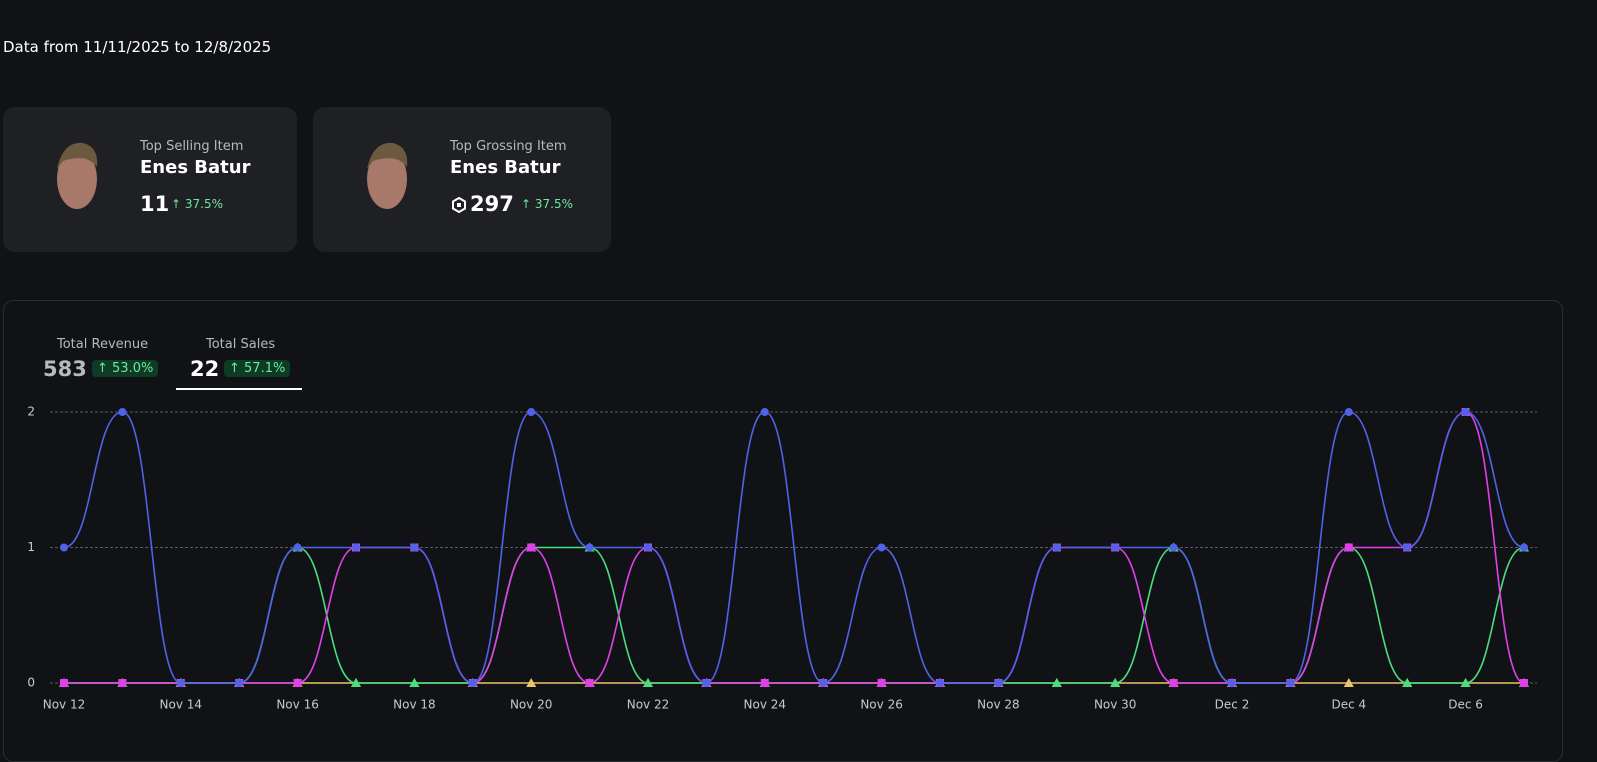 Image resolution: width=1597 pixels, height=762 pixels. I want to click on x-tick-label: Nov 28, so click(998, 705).